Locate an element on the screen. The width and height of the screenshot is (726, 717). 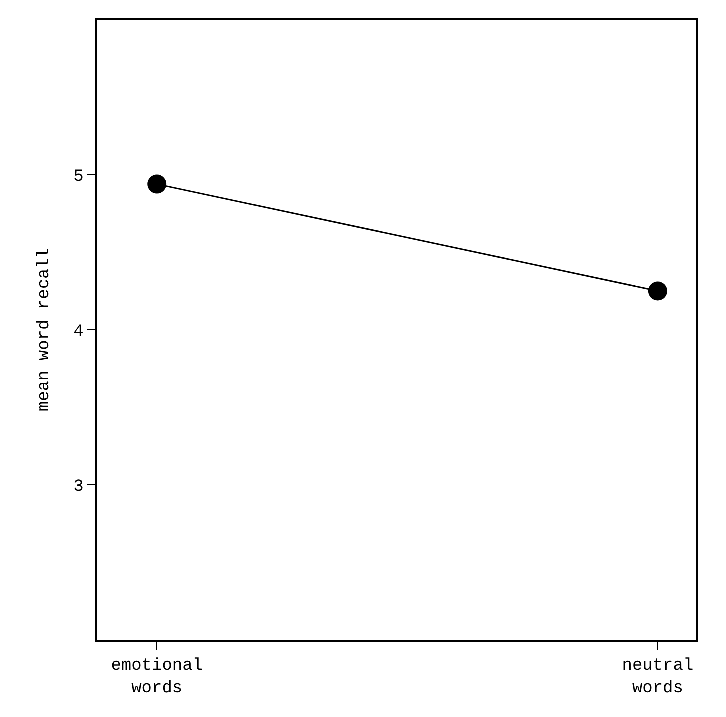
x-tick-label: neutral words is located at coordinates (658, 677).